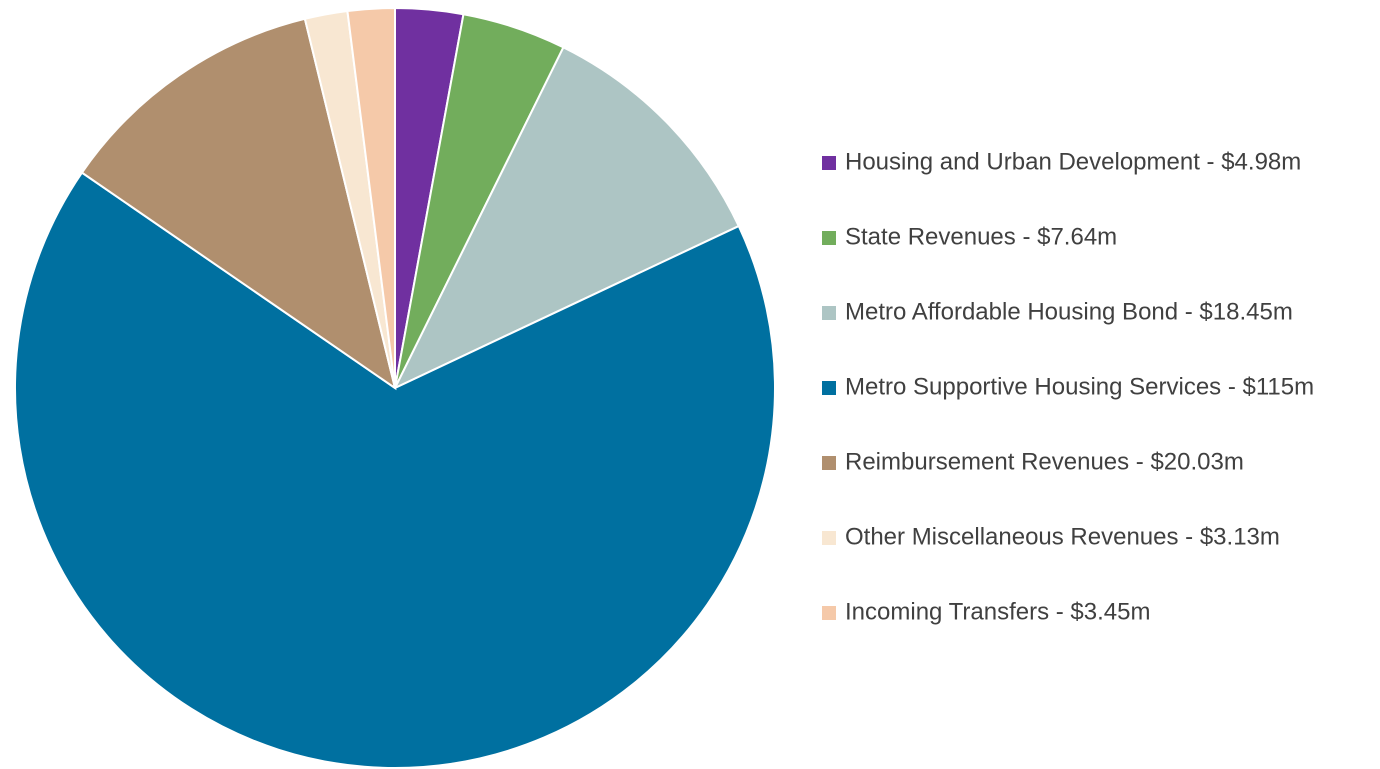 The image size is (1380, 769). I want to click on legend-label: Incoming Transfers - $3.45m, so click(997, 611).